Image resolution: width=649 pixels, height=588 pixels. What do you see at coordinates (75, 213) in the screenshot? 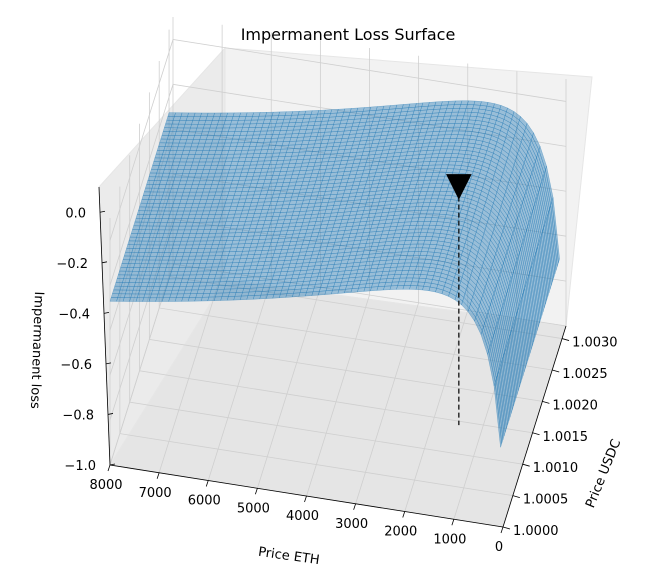
I see `z-tick-label: 0.0` at bounding box center [75, 213].